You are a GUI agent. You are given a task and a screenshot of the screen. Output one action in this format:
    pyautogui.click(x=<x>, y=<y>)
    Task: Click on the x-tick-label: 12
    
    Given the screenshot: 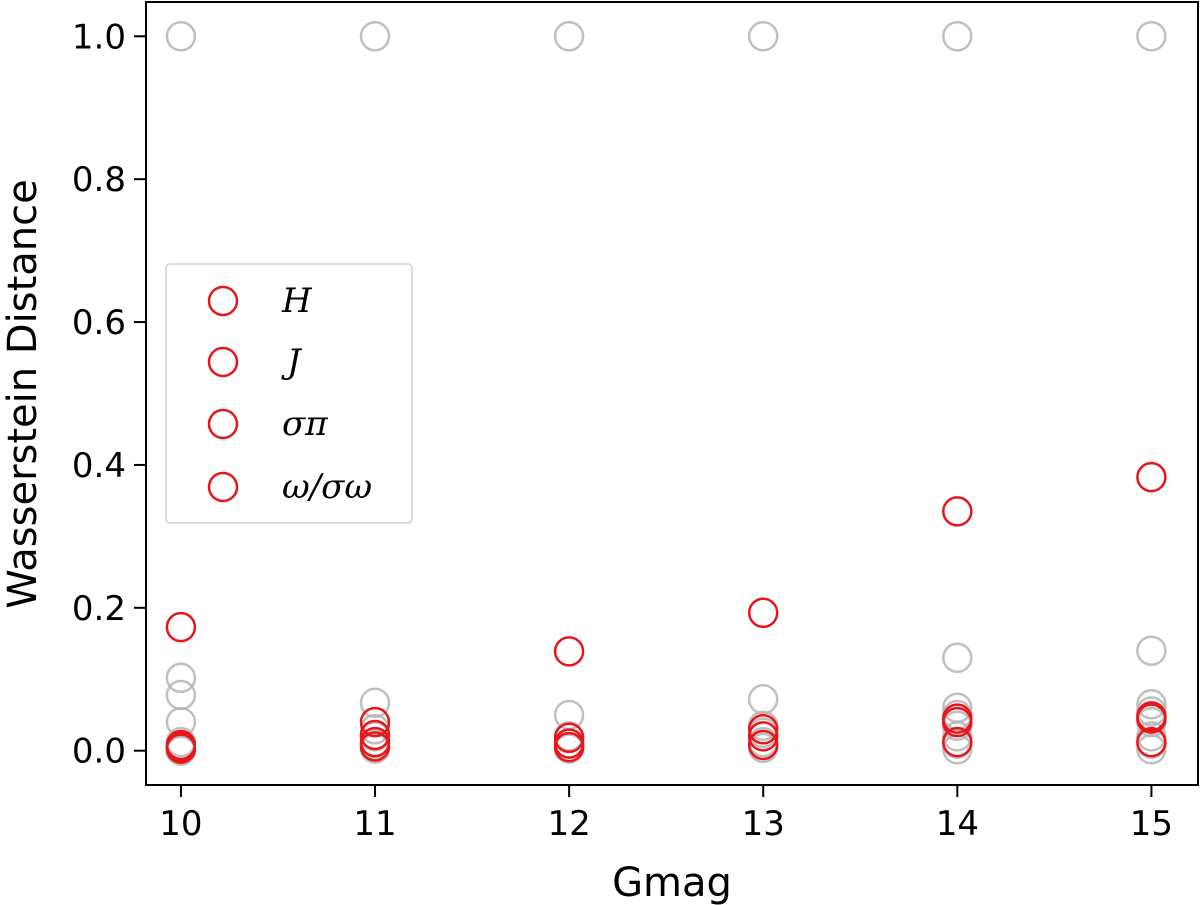 What is the action you would take?
    pyautogui.click(x=568, y=824)
    